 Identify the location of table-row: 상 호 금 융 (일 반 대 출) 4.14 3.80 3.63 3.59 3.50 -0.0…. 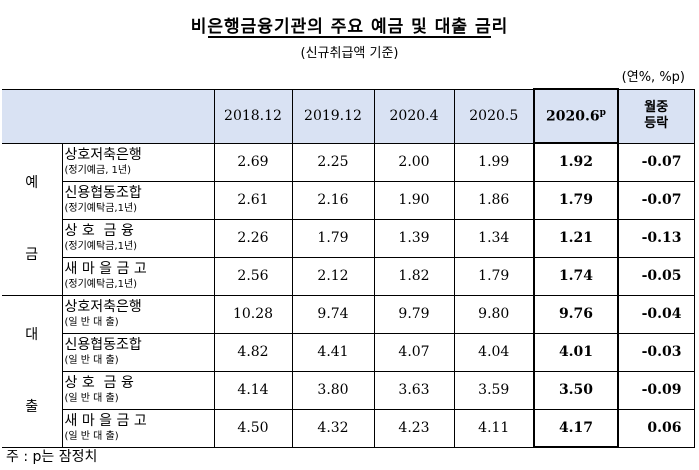
(348, 390).